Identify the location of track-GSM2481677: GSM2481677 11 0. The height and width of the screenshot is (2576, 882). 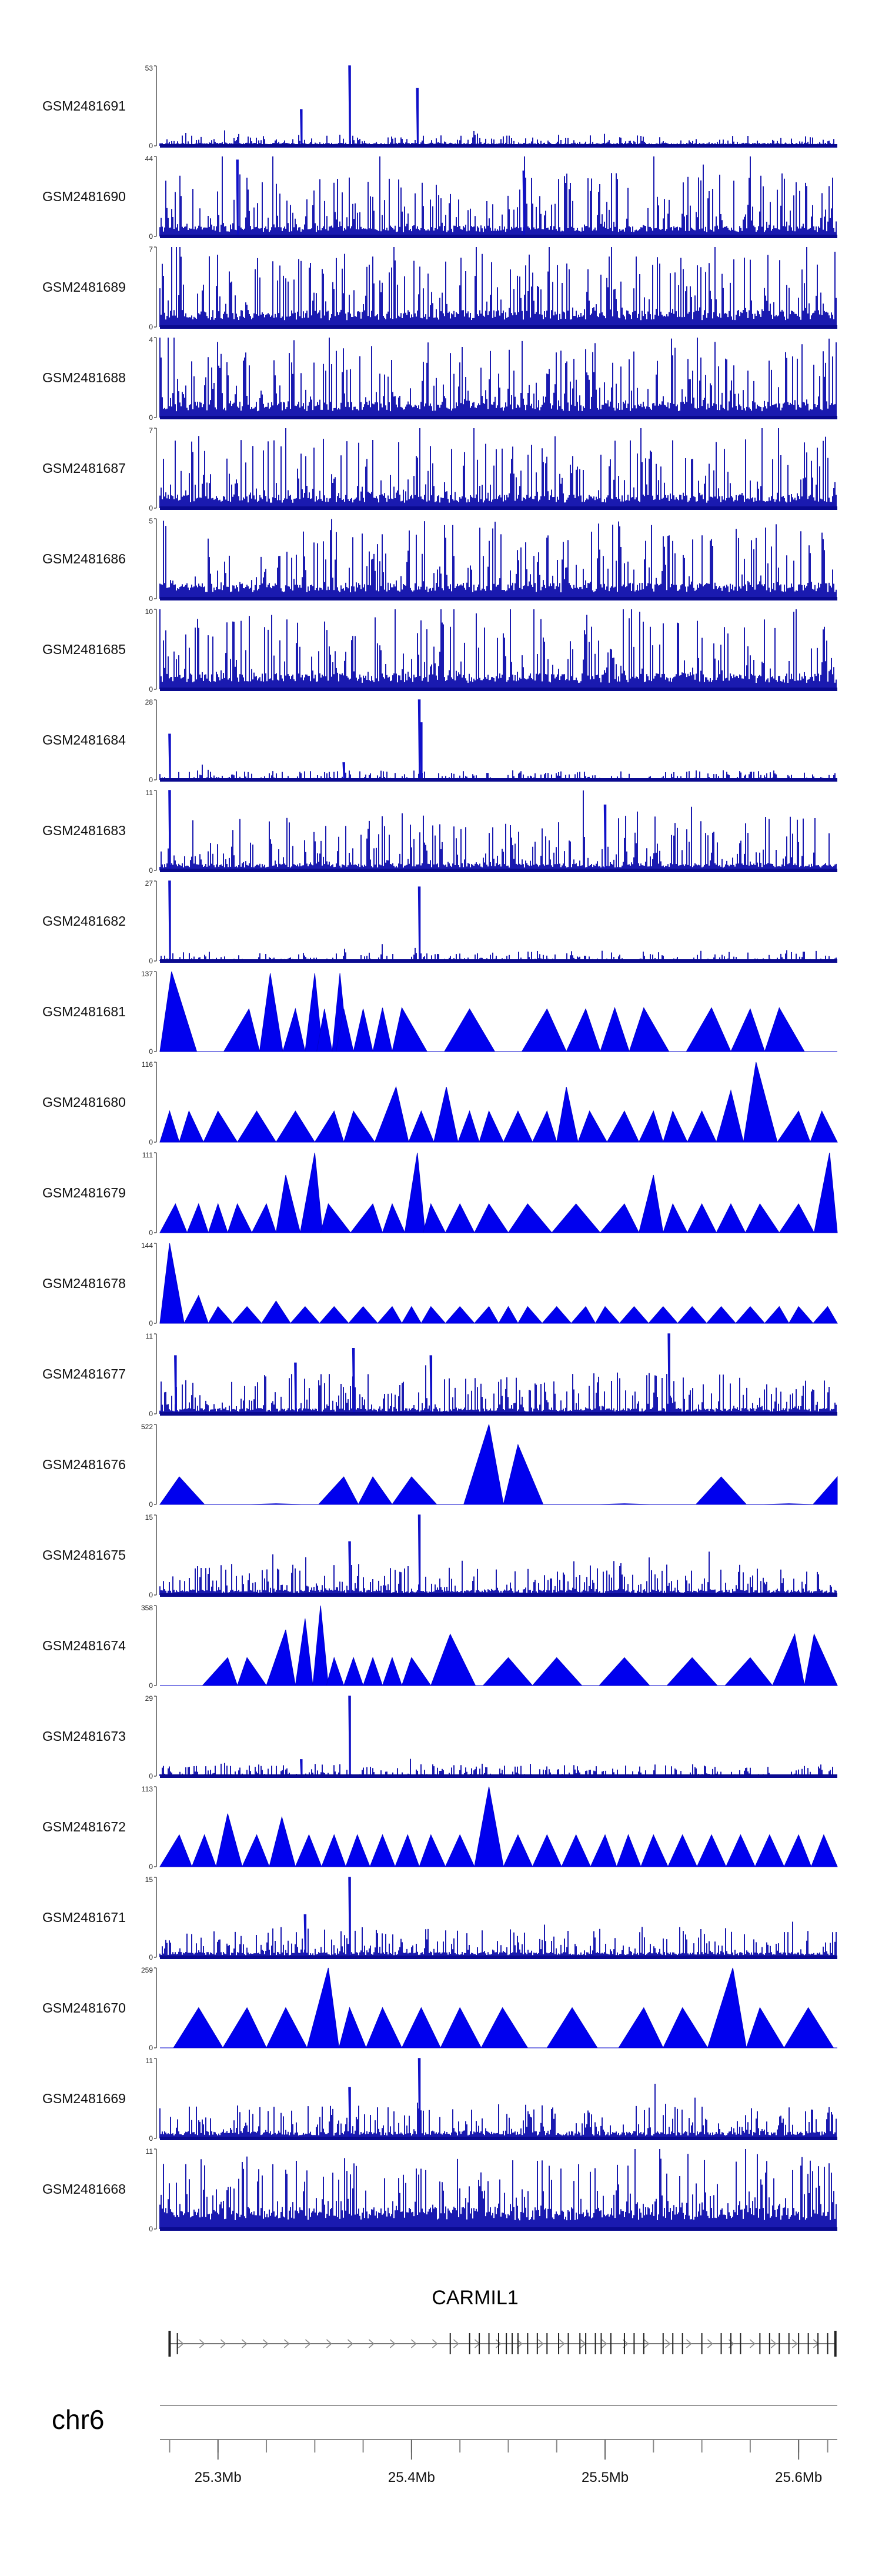
(439, 1375).